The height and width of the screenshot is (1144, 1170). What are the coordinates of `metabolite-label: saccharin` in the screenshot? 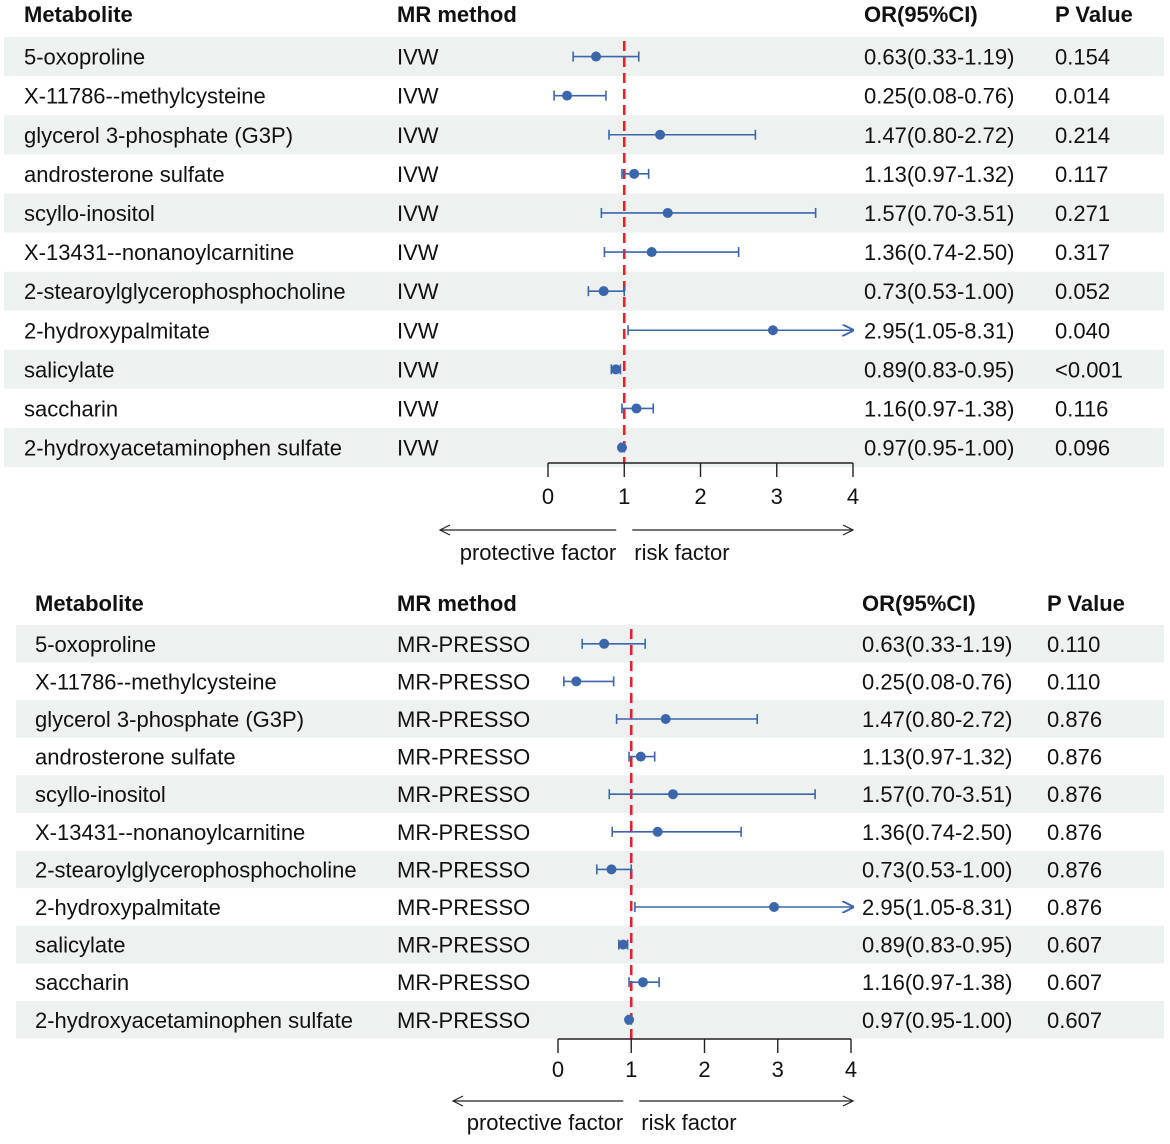 It's located at (71, 408).